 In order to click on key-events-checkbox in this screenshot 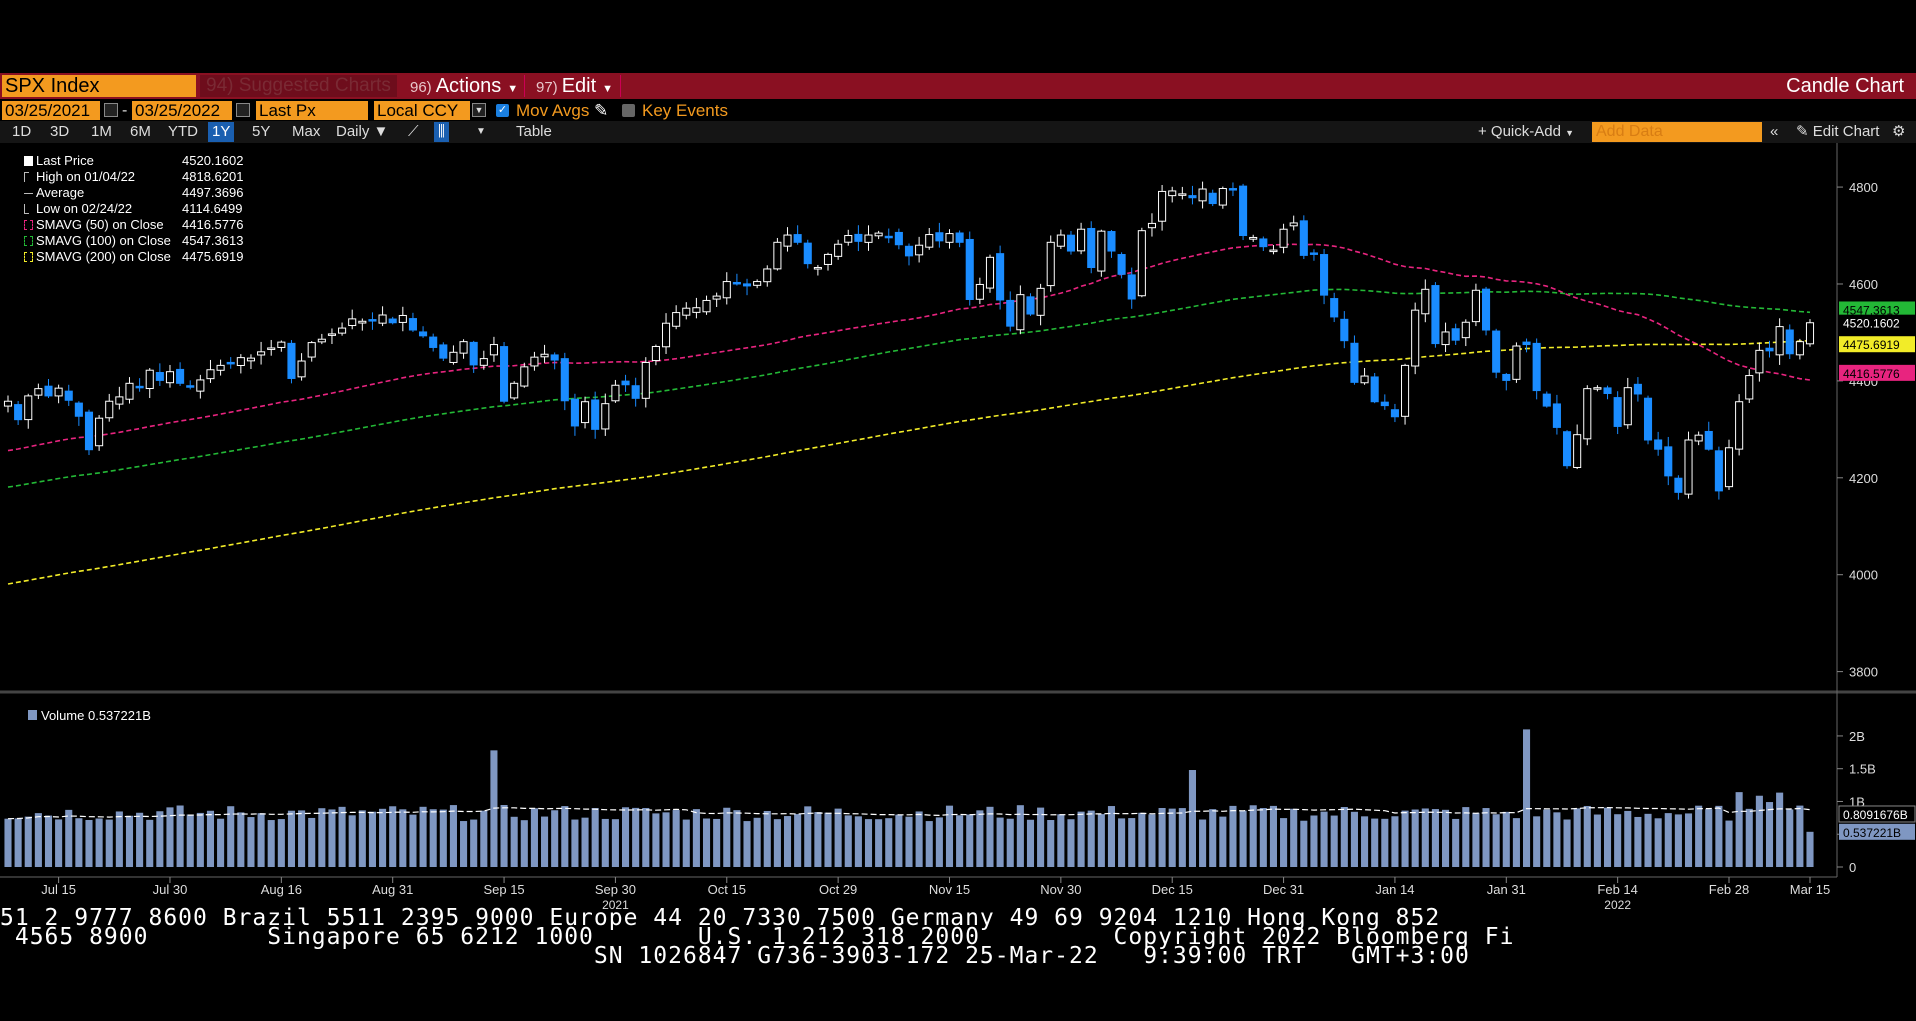, I will do `click(628, 110)`.